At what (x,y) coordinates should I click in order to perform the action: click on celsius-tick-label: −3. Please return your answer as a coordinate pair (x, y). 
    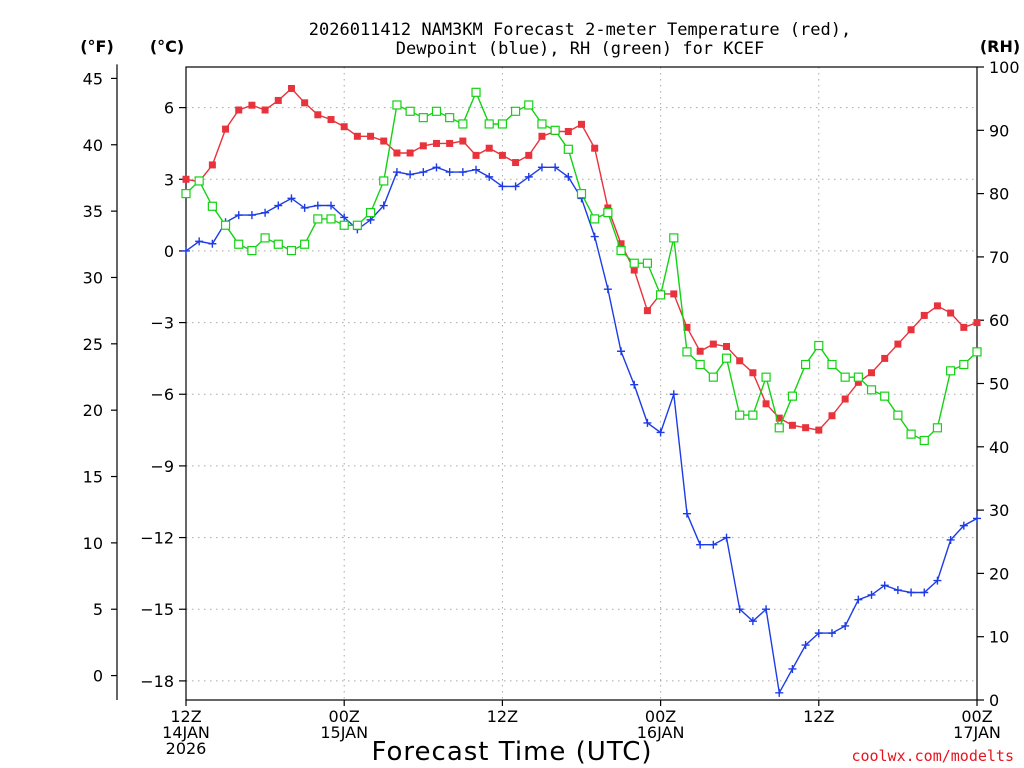
    Looking at the image, I should click on (162, 323).